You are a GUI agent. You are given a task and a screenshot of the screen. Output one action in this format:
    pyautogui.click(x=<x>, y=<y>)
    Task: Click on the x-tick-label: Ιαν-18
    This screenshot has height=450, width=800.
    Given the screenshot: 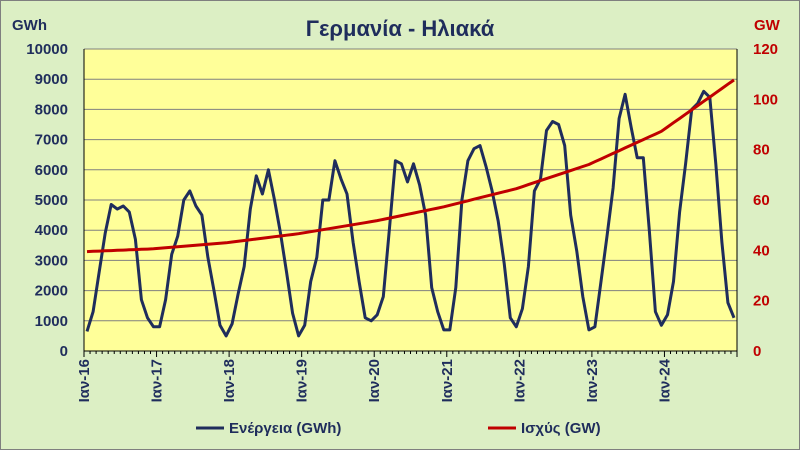 What is the action you would take?
    pyautogui.click(x=229, y=380)
    